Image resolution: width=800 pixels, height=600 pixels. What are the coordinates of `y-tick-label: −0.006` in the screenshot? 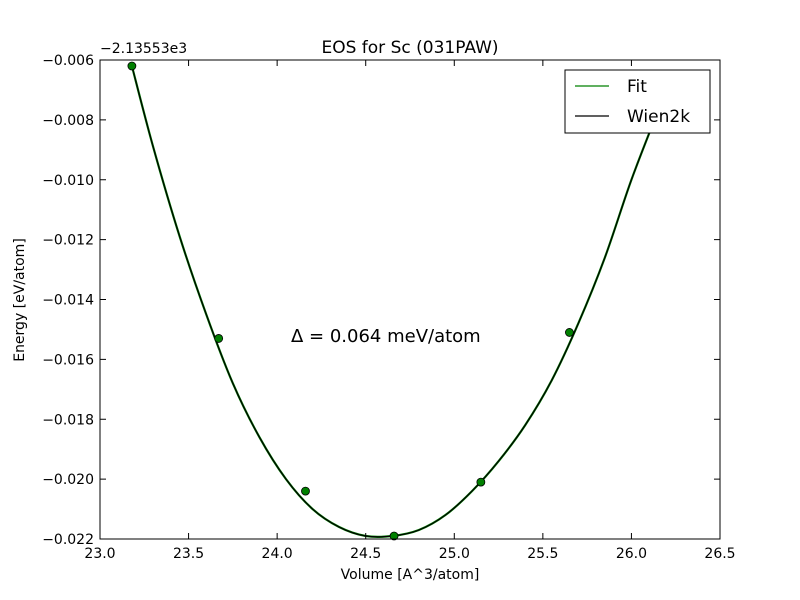 It's located at (68, 61).